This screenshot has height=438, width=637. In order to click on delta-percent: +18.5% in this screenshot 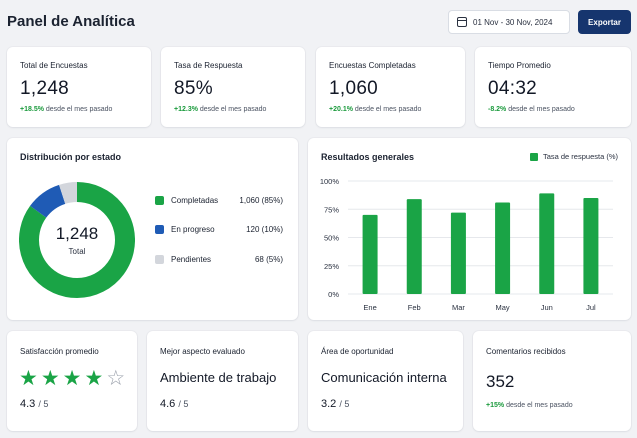, I will do `click(32, 109)`.